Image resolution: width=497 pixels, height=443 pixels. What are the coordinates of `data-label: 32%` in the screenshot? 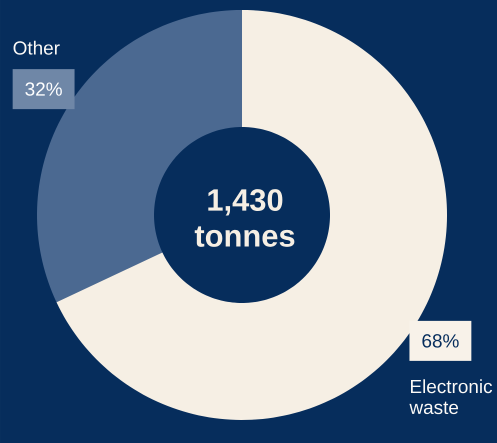 It's located at (43, 89).